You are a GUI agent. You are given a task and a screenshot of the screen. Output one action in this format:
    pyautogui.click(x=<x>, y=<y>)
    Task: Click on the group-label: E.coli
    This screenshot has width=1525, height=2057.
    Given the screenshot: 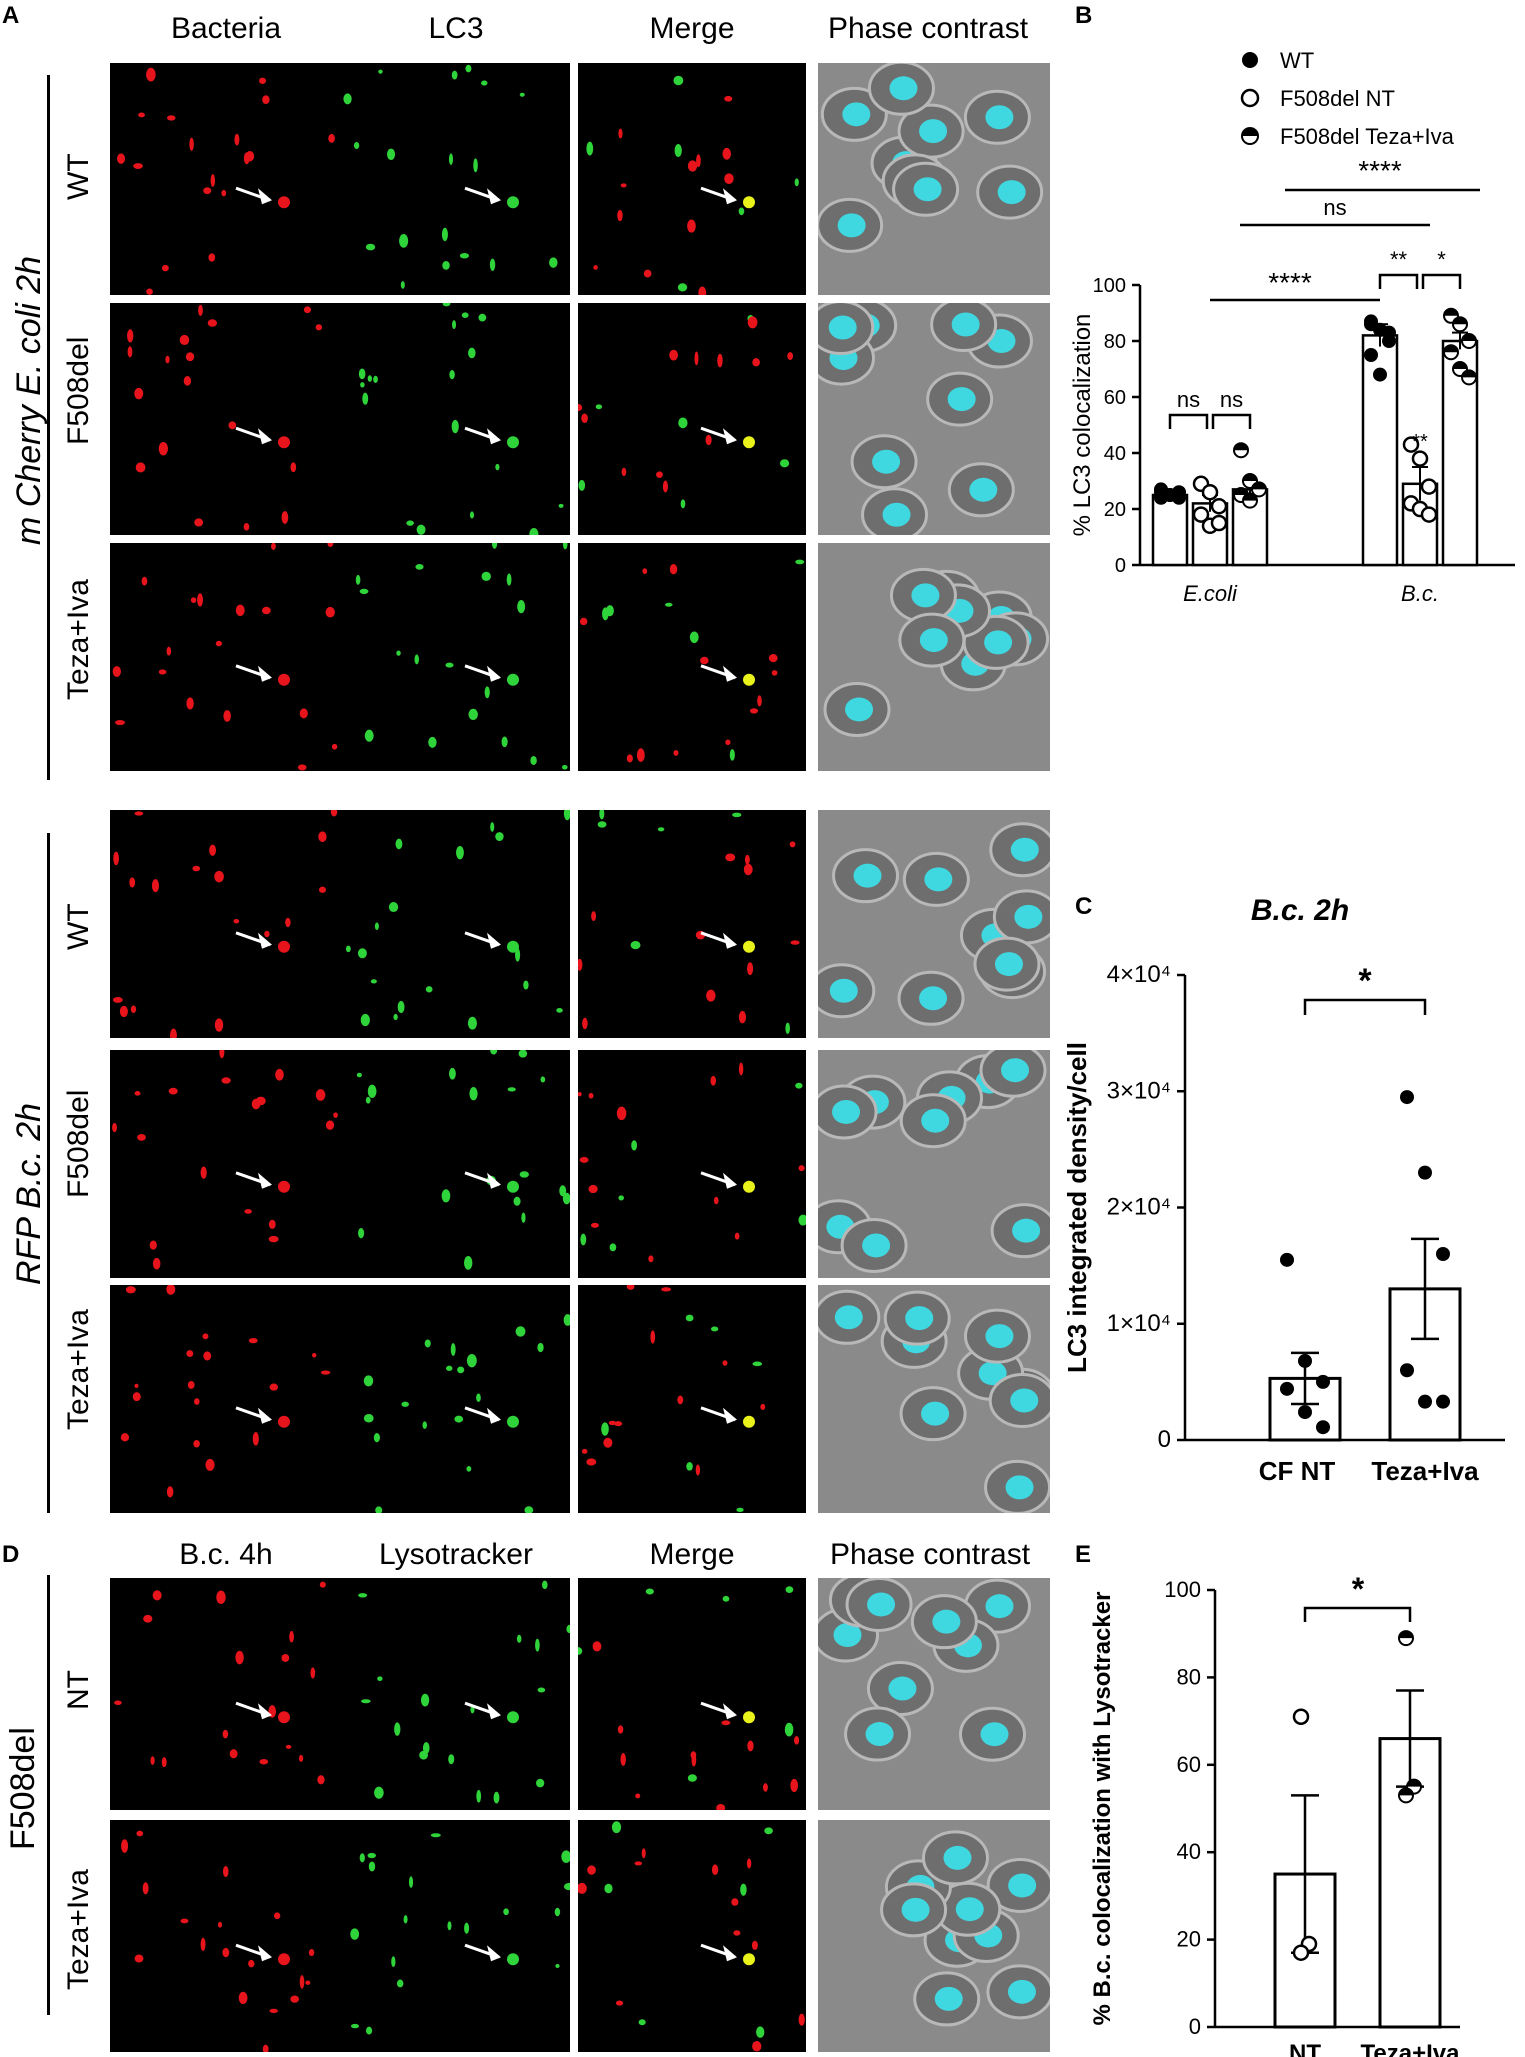 What is the action you would take?
    pyautogui.click(x=1210, y=593)
    